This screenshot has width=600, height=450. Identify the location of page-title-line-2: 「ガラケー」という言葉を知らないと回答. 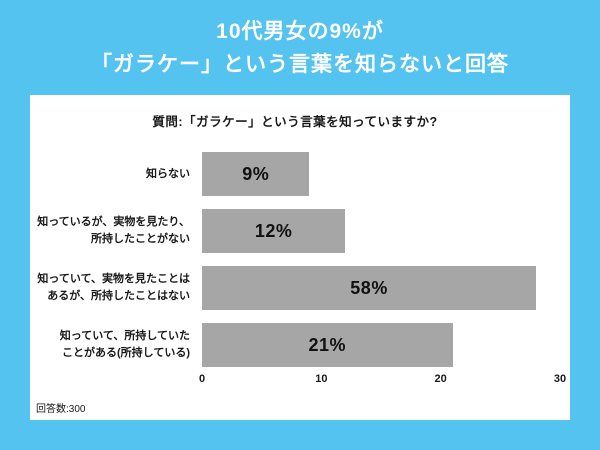
(300, 64).